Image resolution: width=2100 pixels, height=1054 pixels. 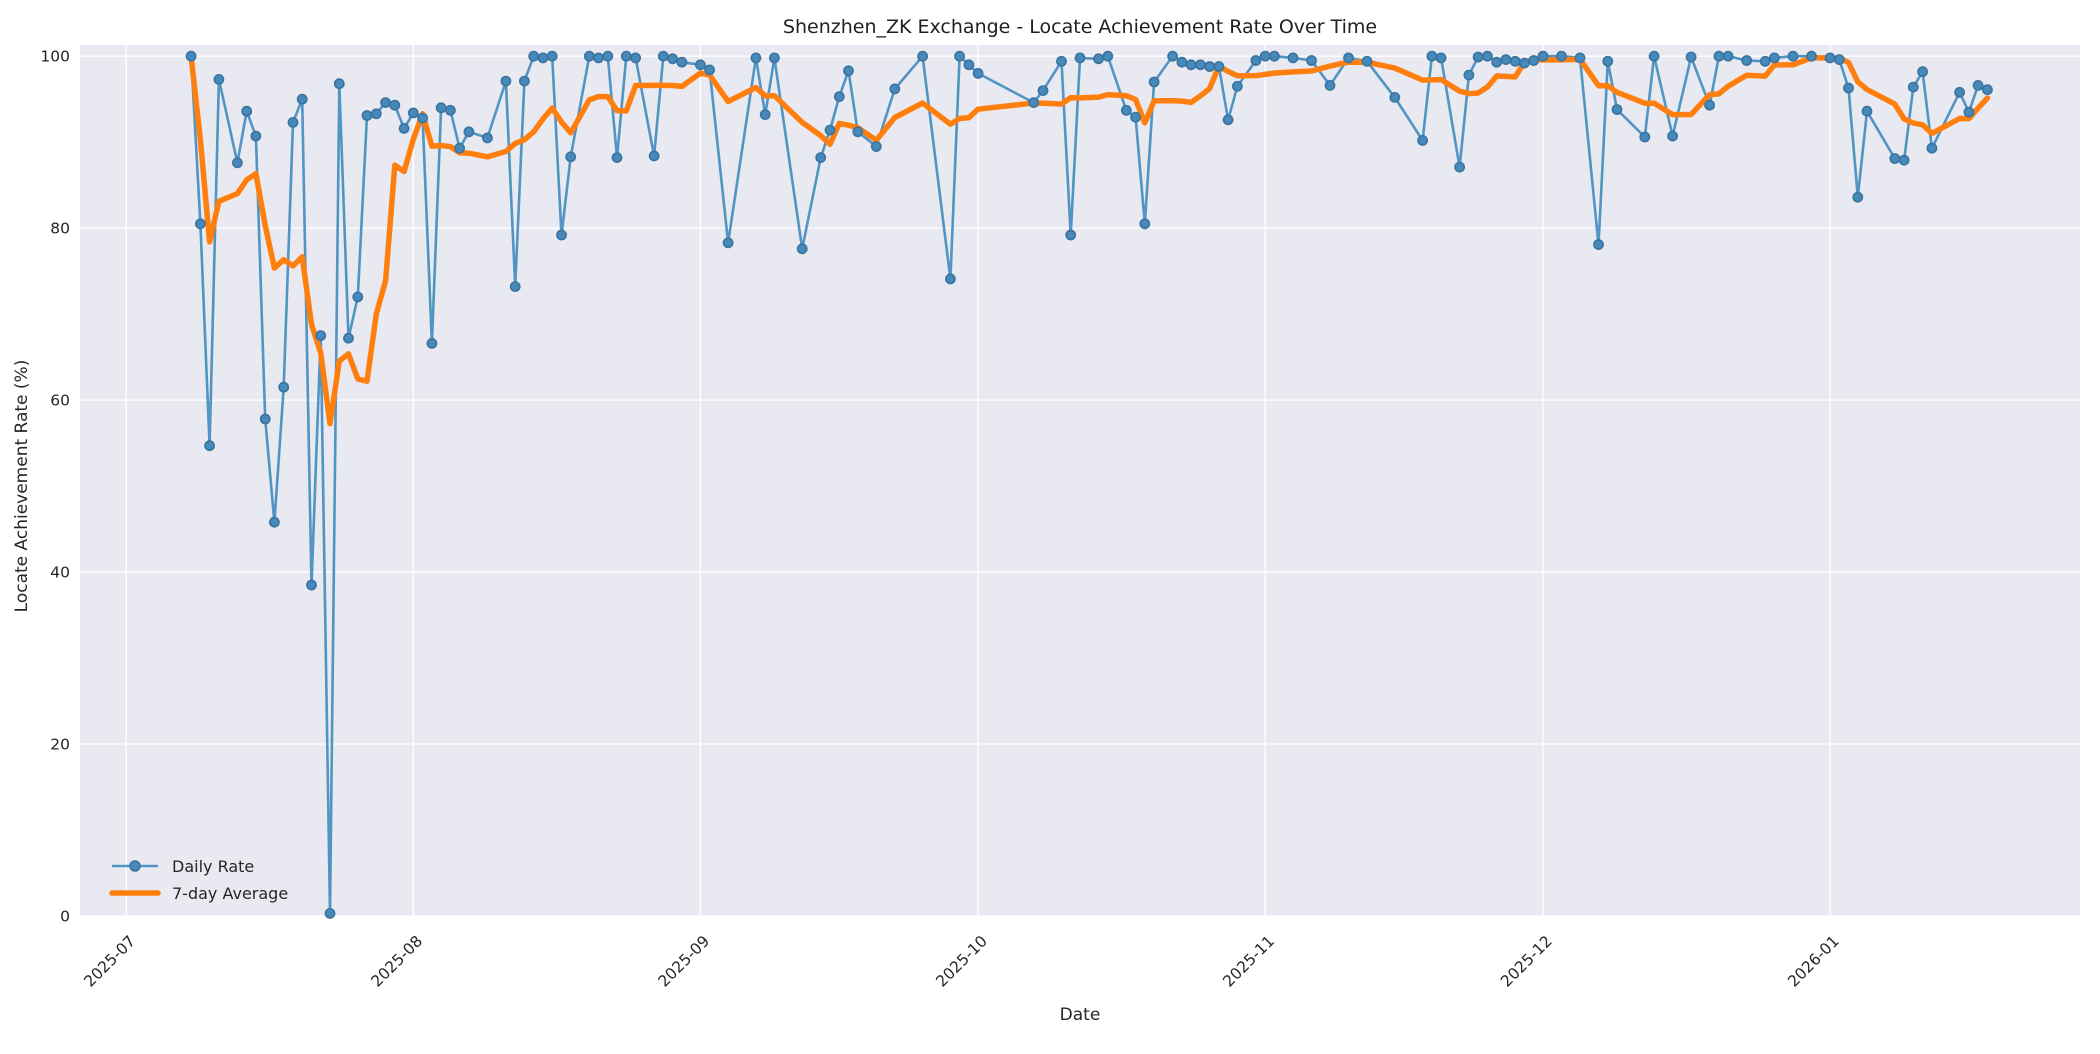 I want to click on x-axis-label: Date, so click(x=1080, y=1015).